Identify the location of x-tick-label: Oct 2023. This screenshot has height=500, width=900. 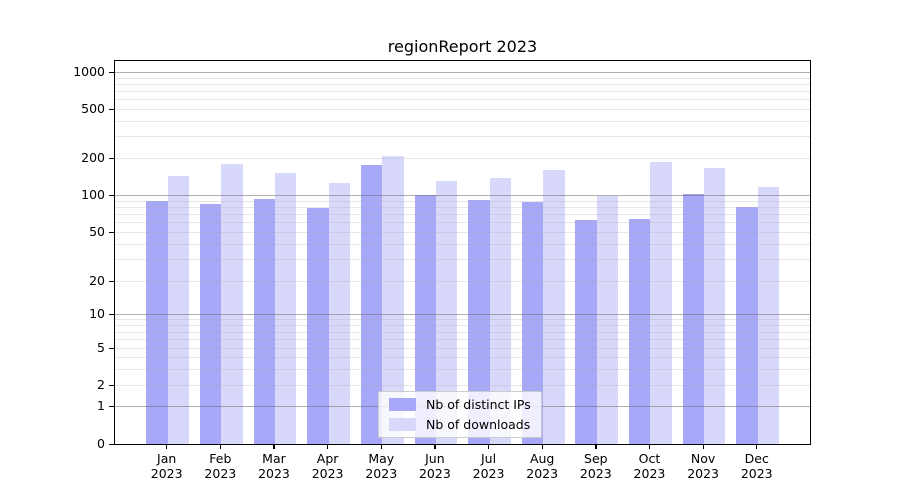
(649, 466).